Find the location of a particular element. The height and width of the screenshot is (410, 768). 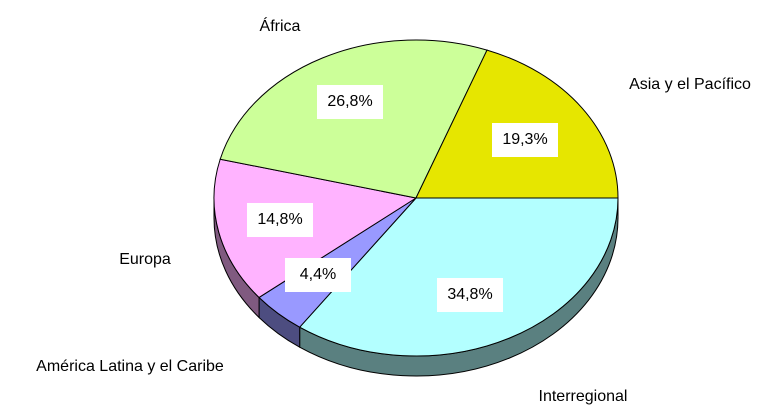

value-label: 26,8% is located at coordinates (349, 101).